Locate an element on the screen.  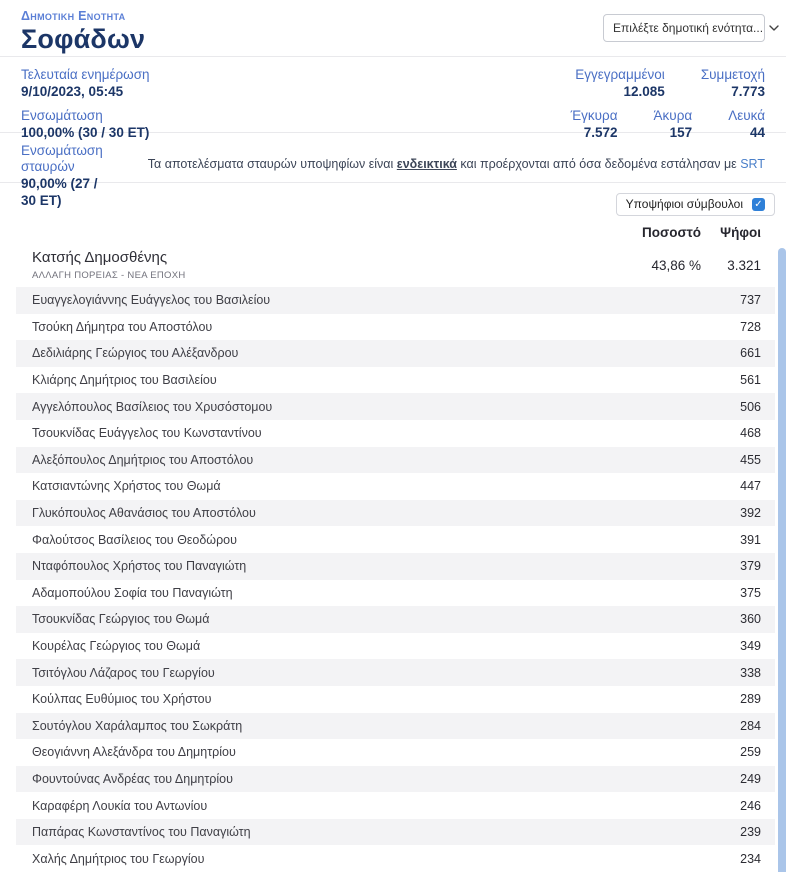
candidate-votes: 391 is located at coordinates (750, 539).